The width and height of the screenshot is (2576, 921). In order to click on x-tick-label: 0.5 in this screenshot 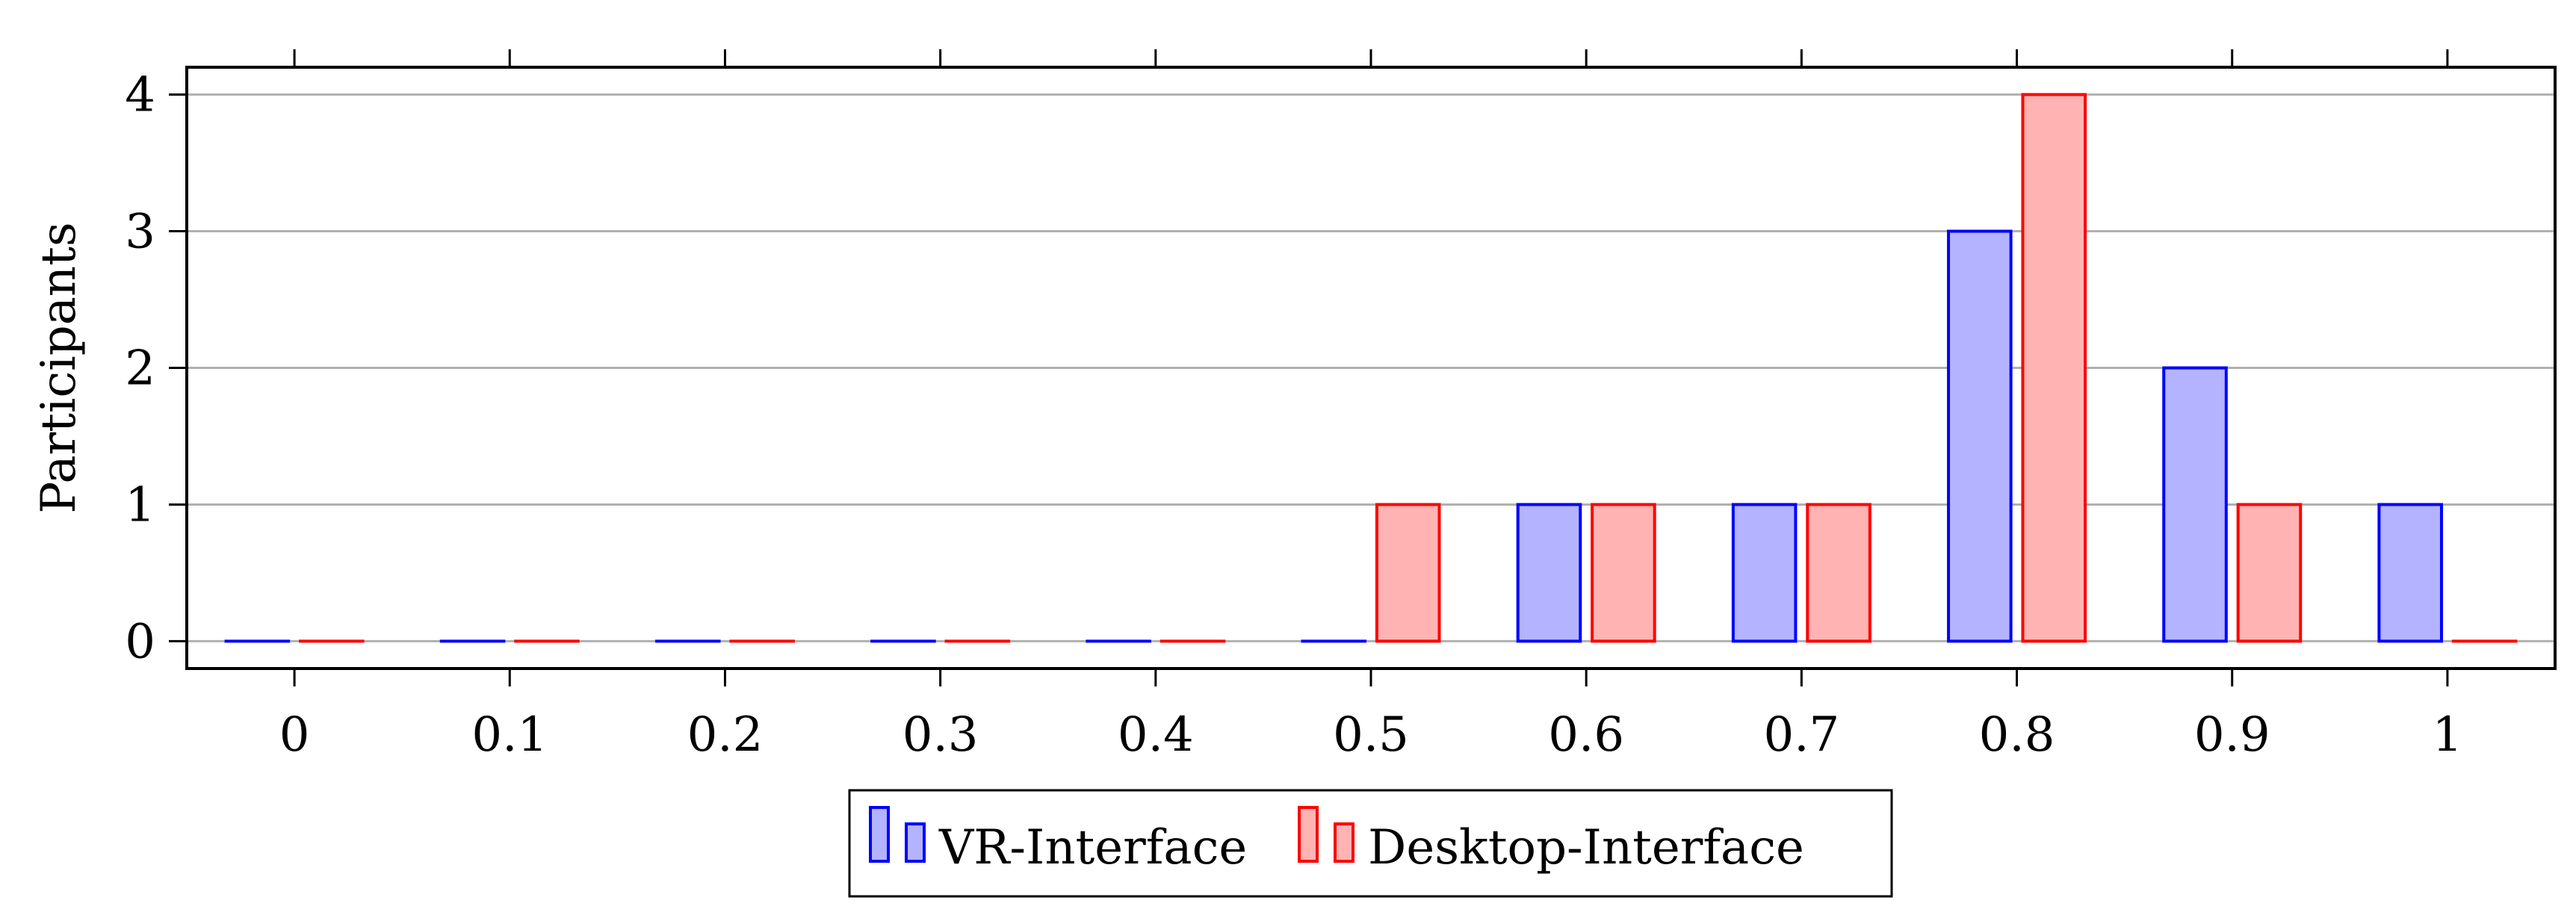, I will do `click(1371, 735)`.